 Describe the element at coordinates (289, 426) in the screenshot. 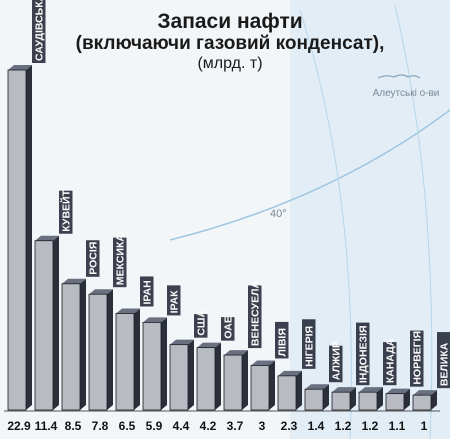

I see `bar-value-label: 2.3` at that location.